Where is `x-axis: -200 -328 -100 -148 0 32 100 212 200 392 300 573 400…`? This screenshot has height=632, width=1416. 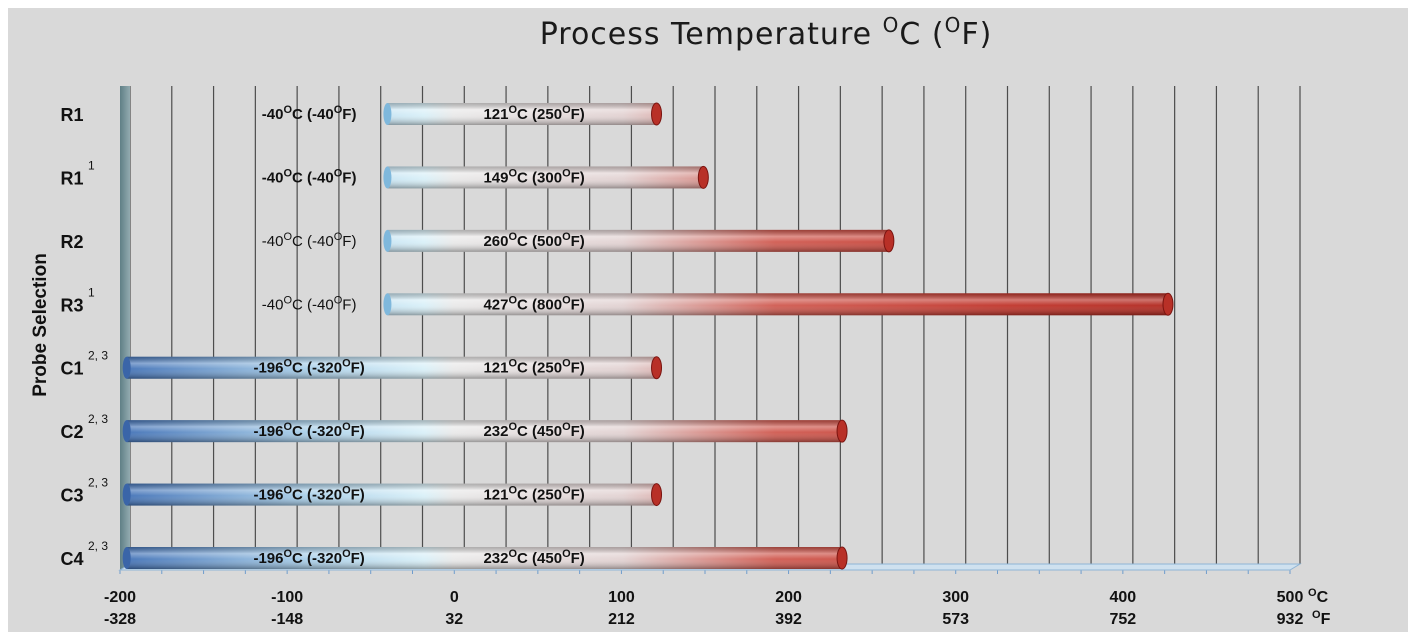
x-axis: -200 -328 -100 -148 0 32 100 212 200 392 300 573 400… is located at coordinates (717, 607).